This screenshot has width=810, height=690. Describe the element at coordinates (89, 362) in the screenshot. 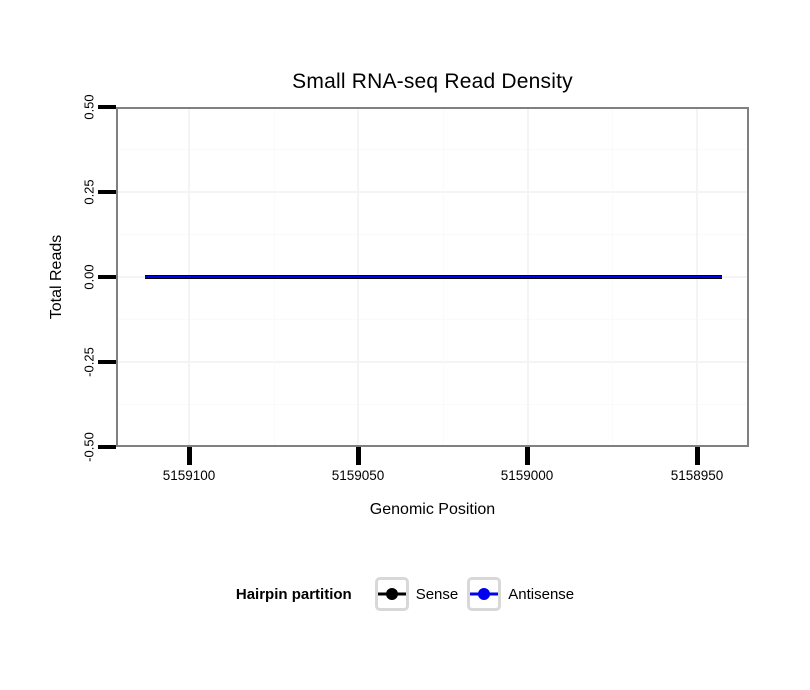

I see `y-tick-label: -0.25` at that location.